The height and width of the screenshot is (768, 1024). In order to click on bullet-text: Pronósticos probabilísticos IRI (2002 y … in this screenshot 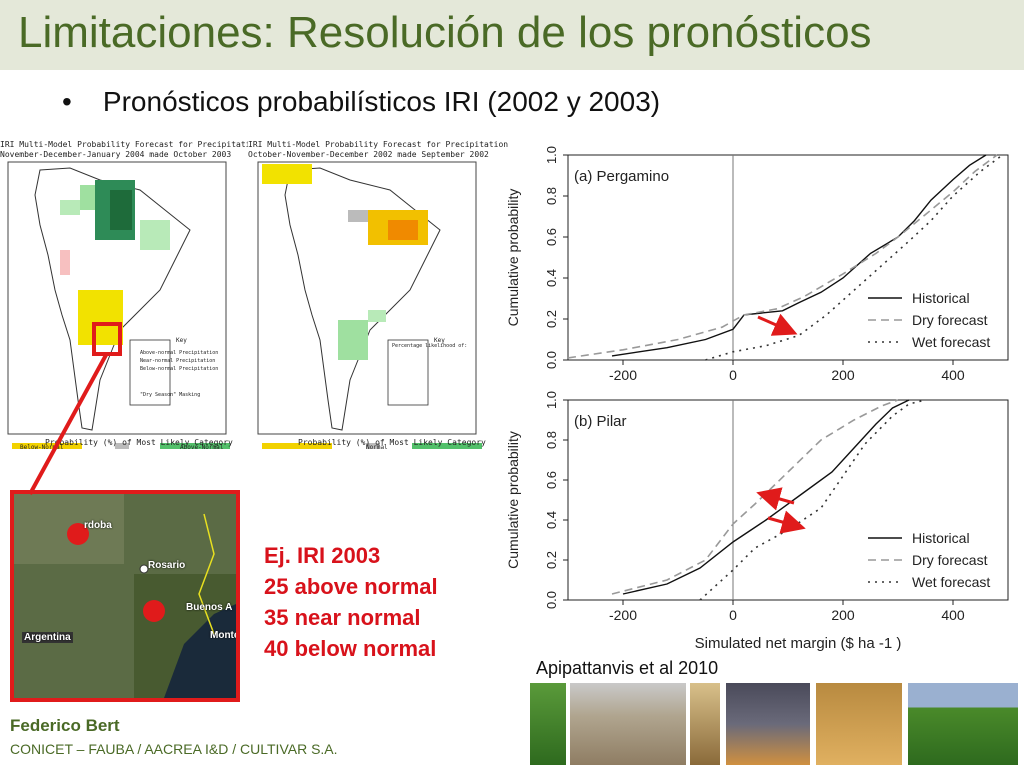, I will do `click(381, 101)`.